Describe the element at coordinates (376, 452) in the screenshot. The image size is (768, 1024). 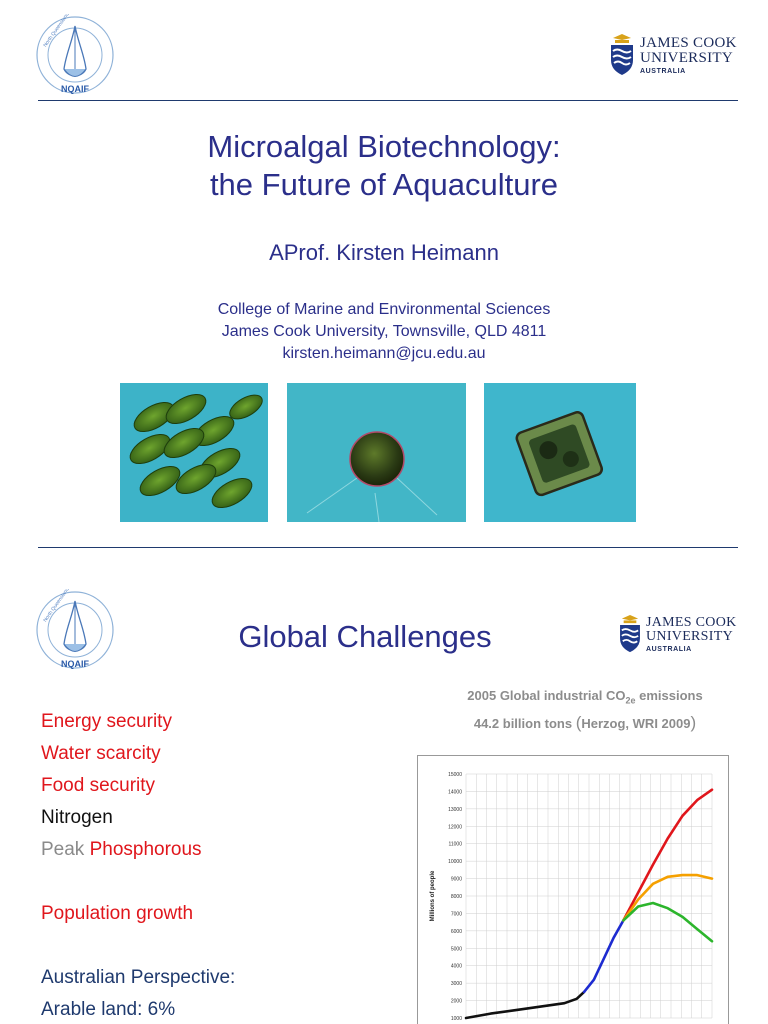
I see `photo-algae-round` at that location.